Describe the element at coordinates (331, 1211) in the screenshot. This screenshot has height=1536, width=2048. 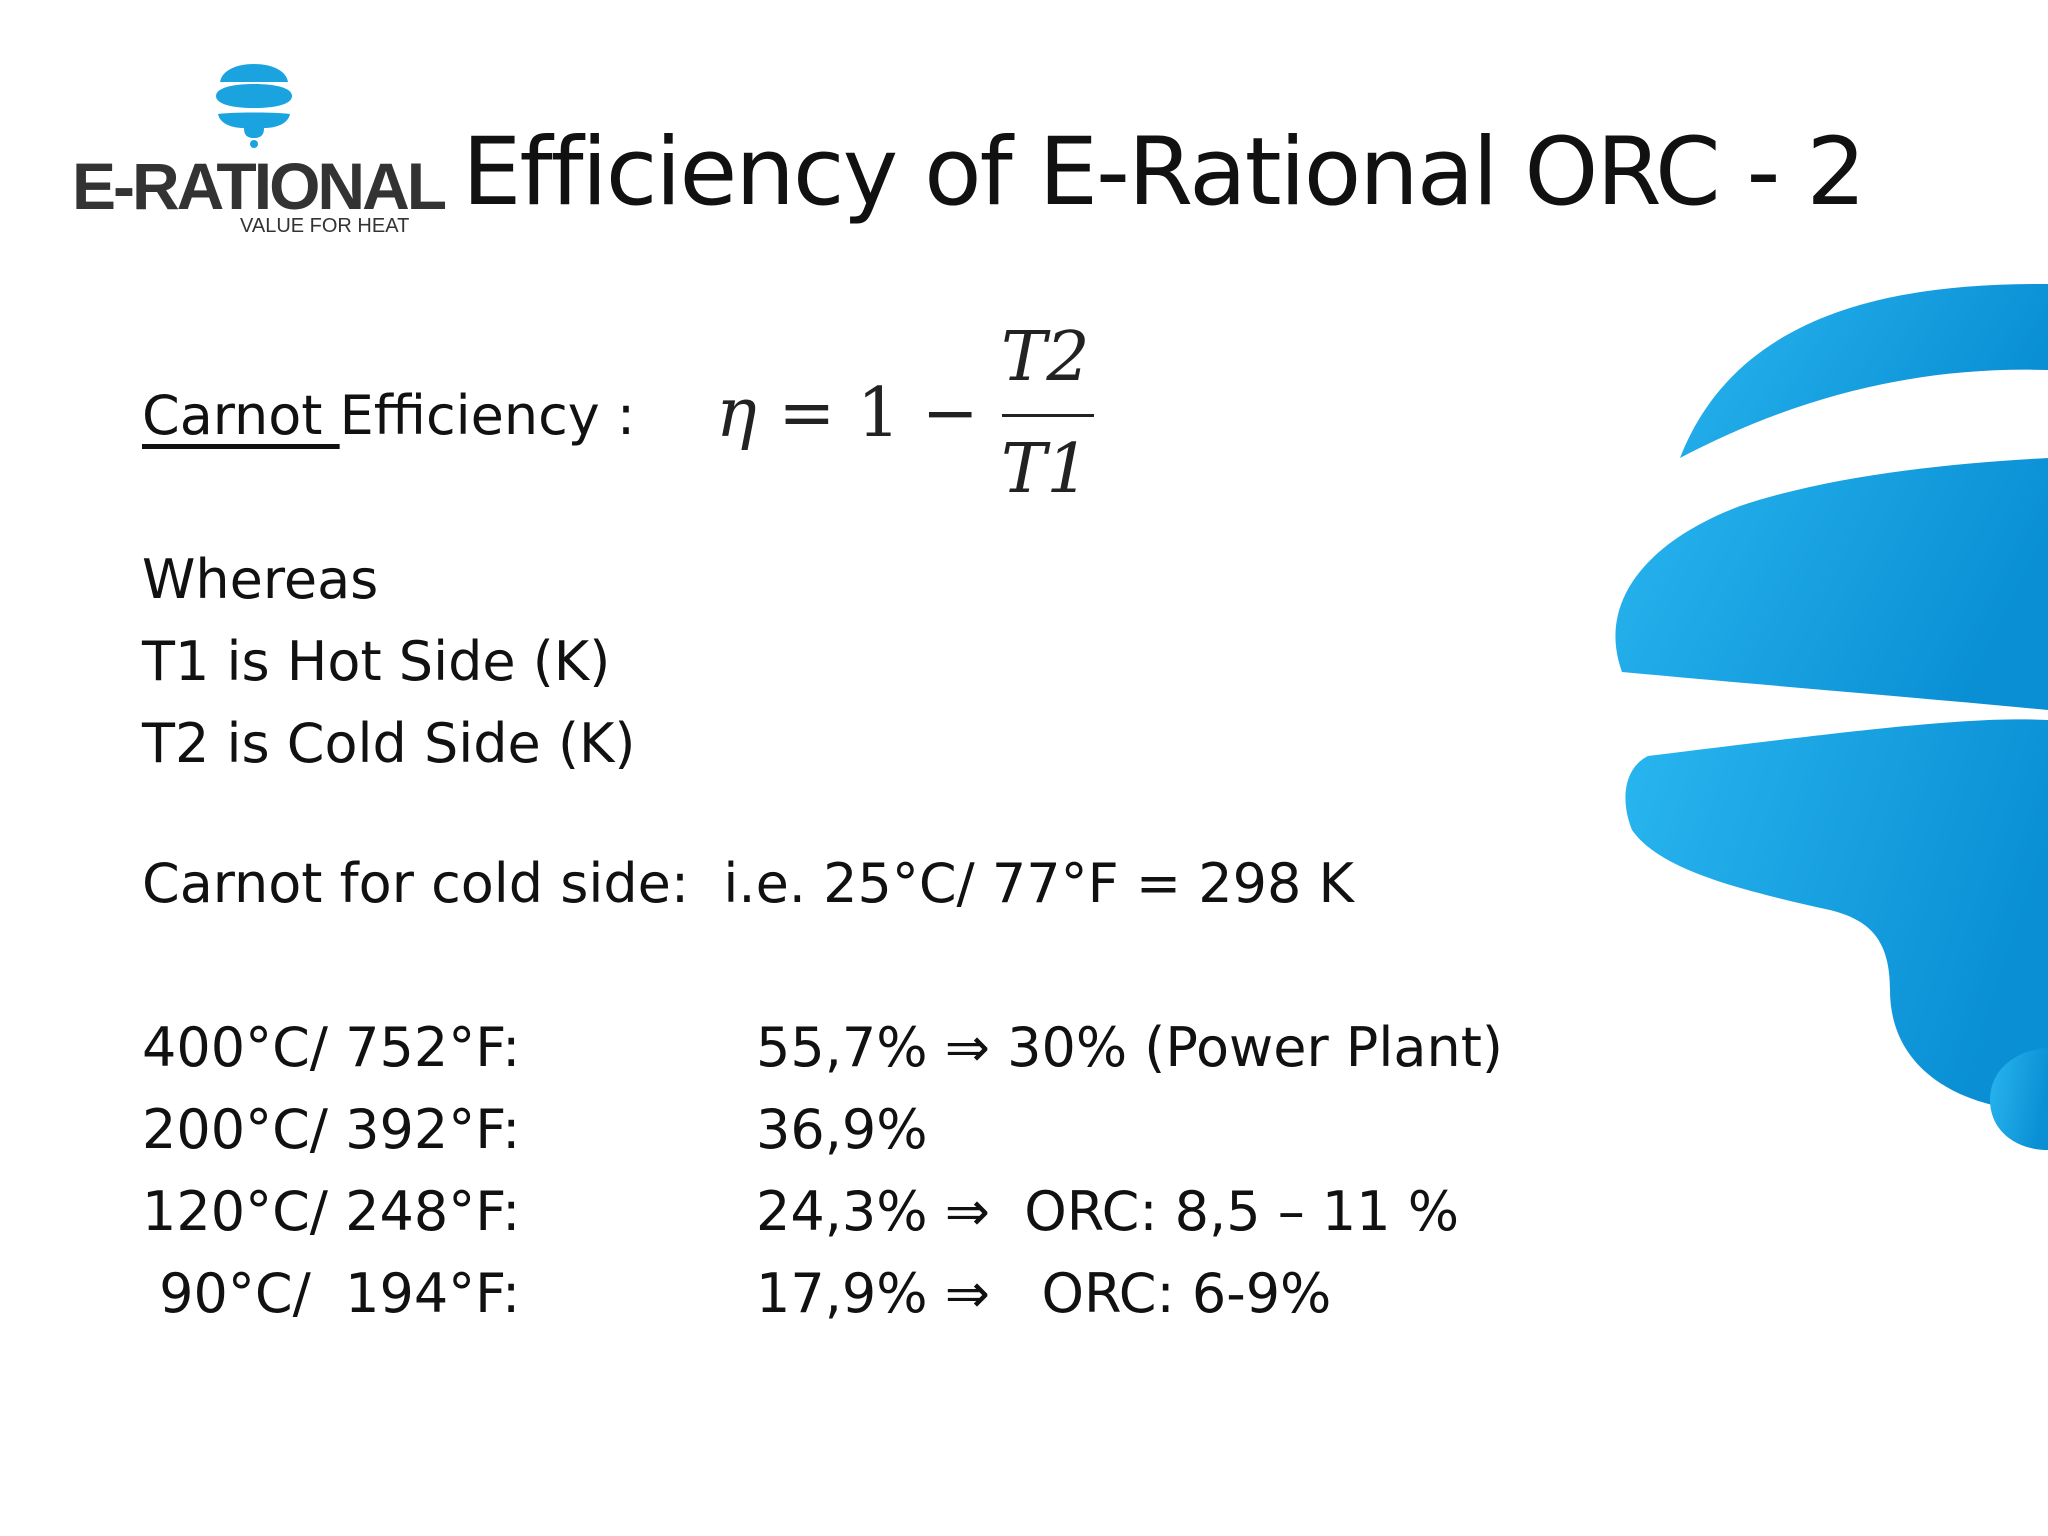
I see `row-temperature: 120°C/ 248°F:` at that location.